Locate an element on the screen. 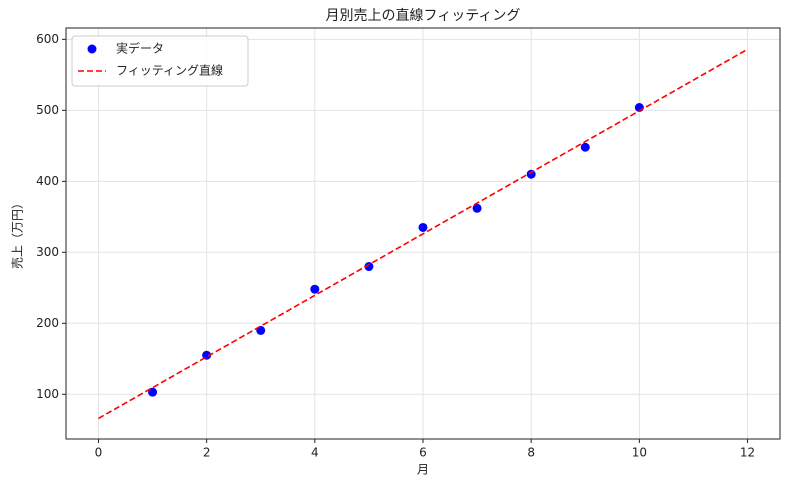 This screenshot has width=790, height=489. x-tick-label: 10 is located at coordinates (639, 453).